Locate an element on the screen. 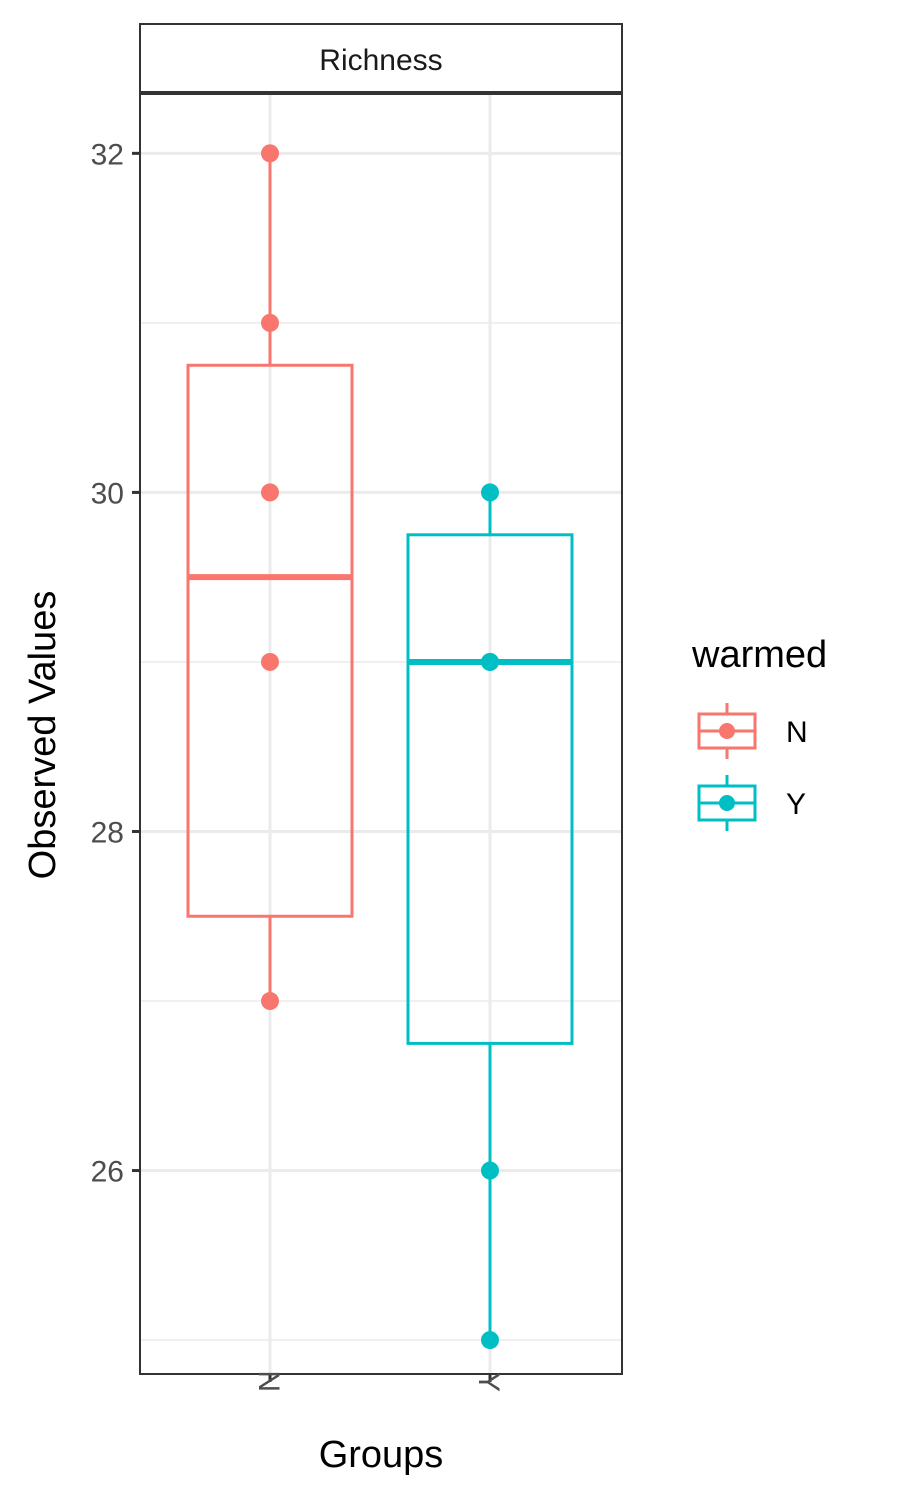  legend: NY is located at coordinates (752, 767).